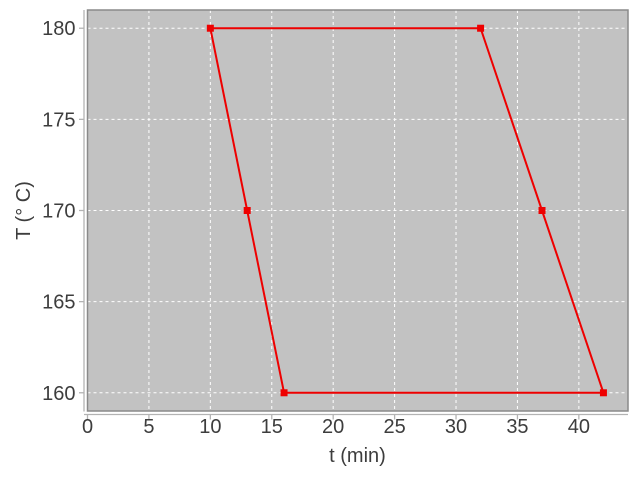 This screenshot has width=640, height=480. What do you see at coordinates (333, 427) in the screenshot?
I see `x-tick-label: 20` at bounding box center [333, 427].